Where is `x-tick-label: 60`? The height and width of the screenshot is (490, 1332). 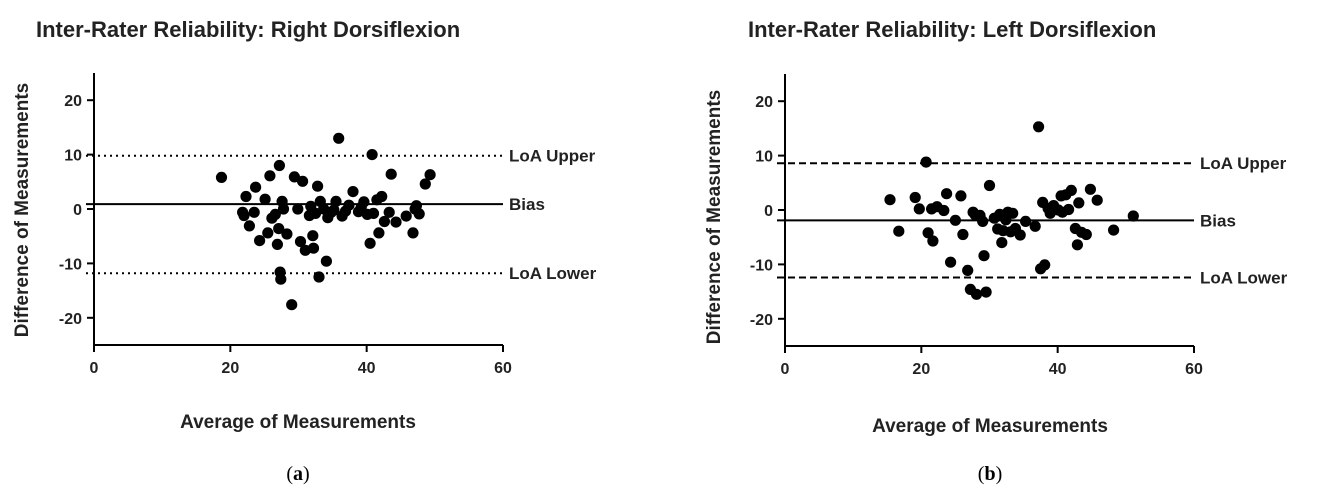
x-tick-label: 60 is located at coordinates (1194, 369).